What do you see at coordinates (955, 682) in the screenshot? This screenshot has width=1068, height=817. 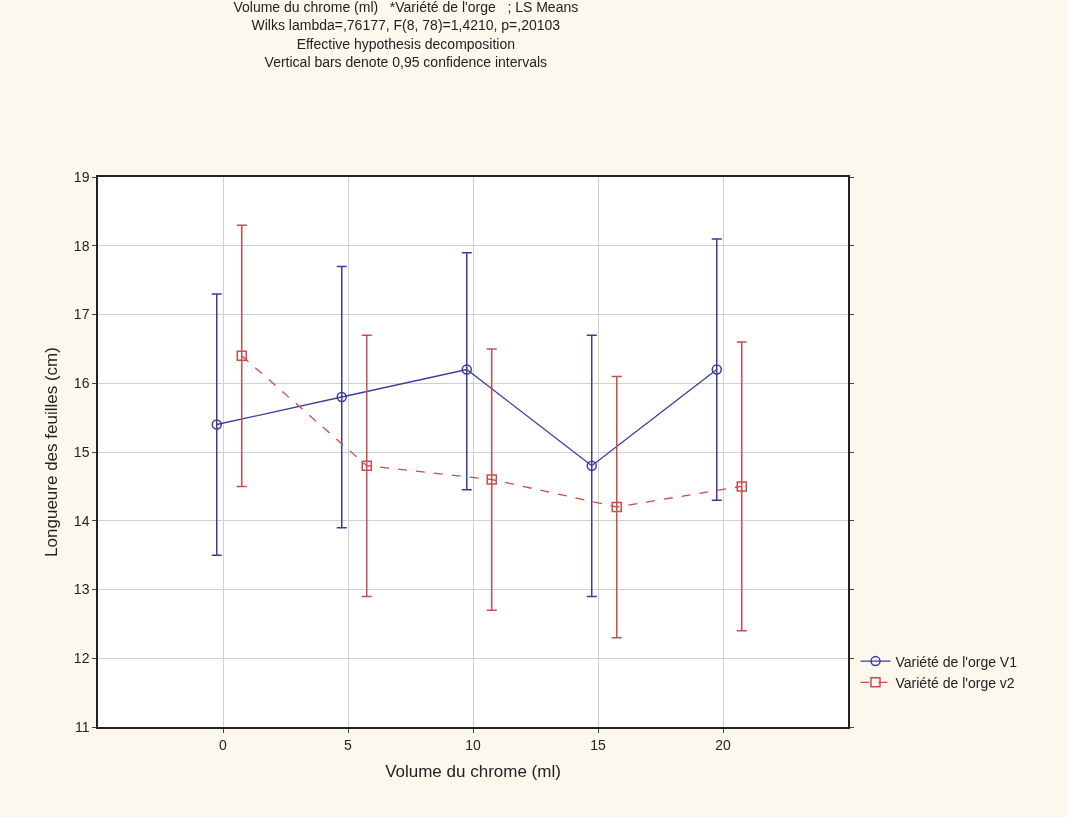 I see `legend-label: Variété de l'orge v2` at bounding box center [955, 682].